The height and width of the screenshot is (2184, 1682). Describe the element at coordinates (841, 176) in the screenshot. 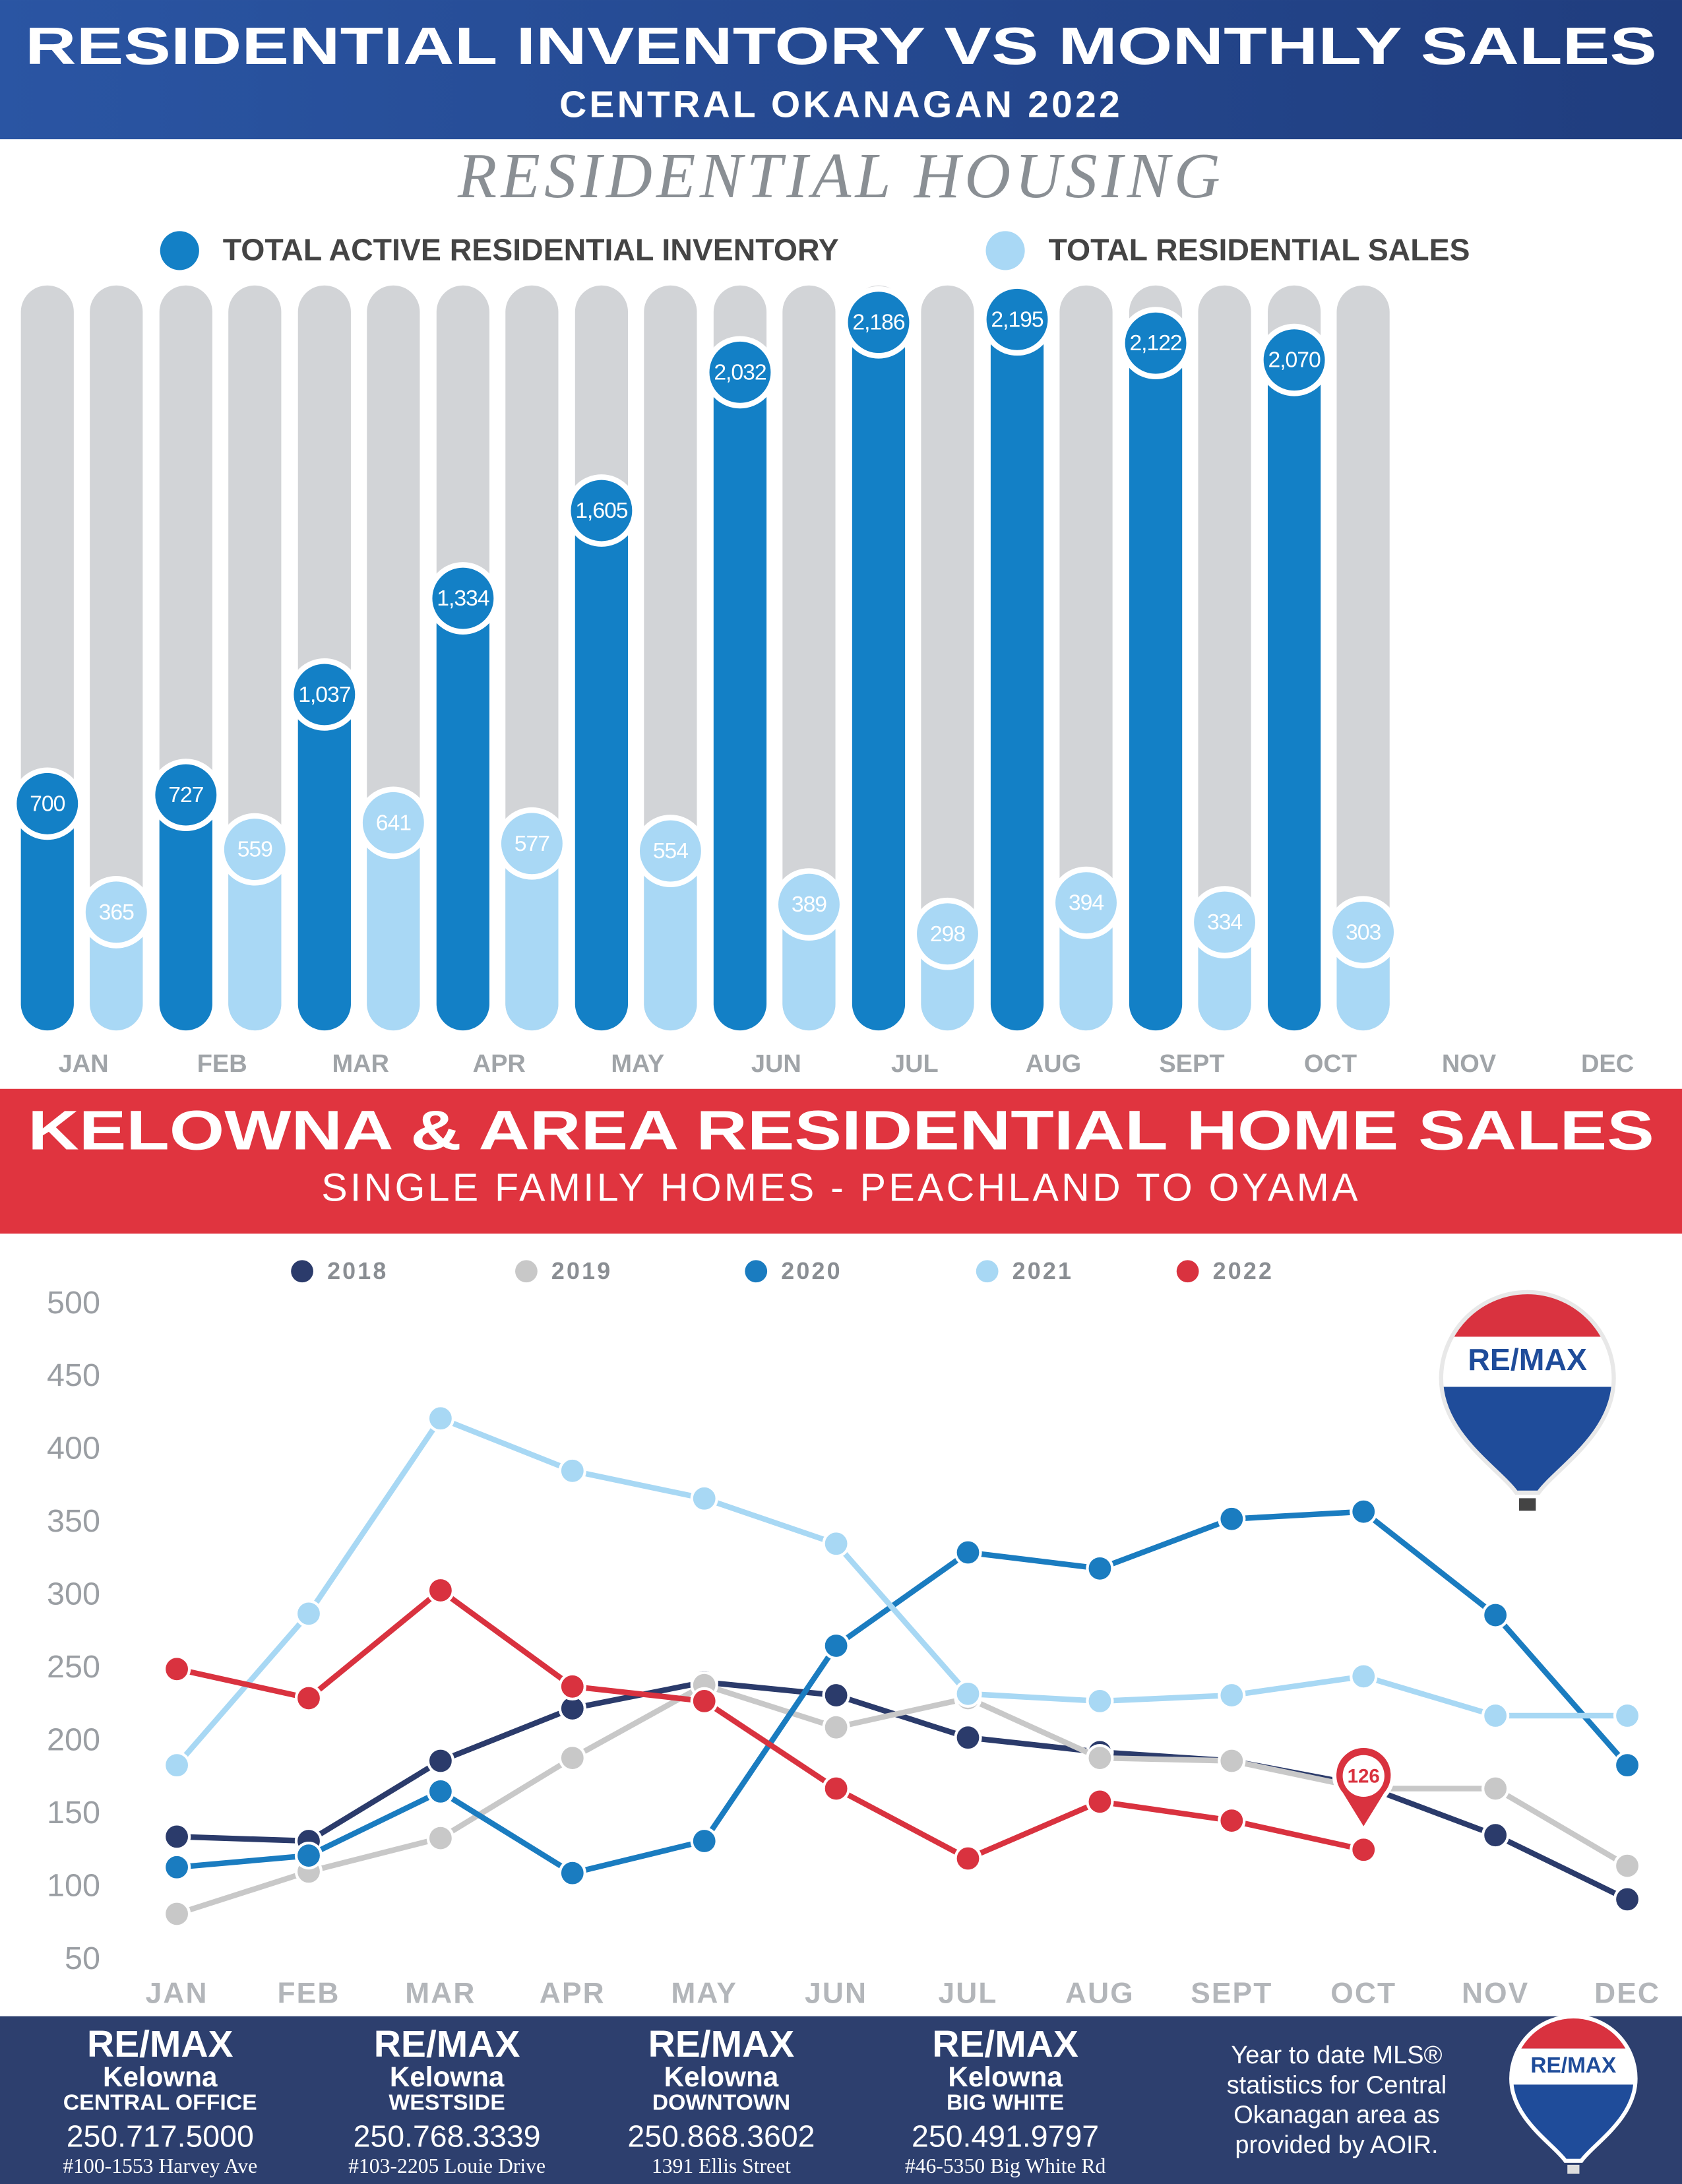

I see `bar-chart-title: RESIDENTIAL HOUSING` at that location.